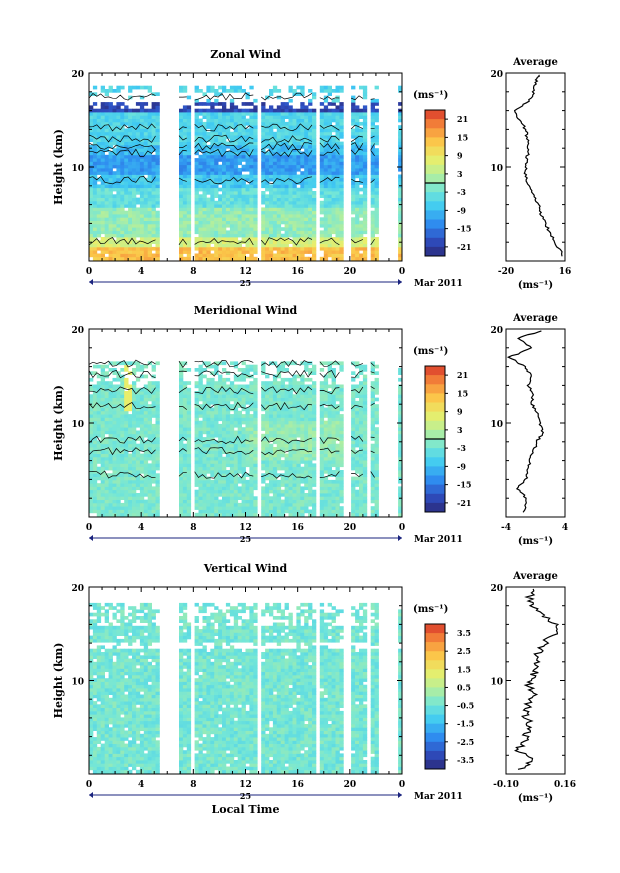 The width and height of the screenshot is (620, 873). I want to click on colorbar-segment, so click(435, 188).